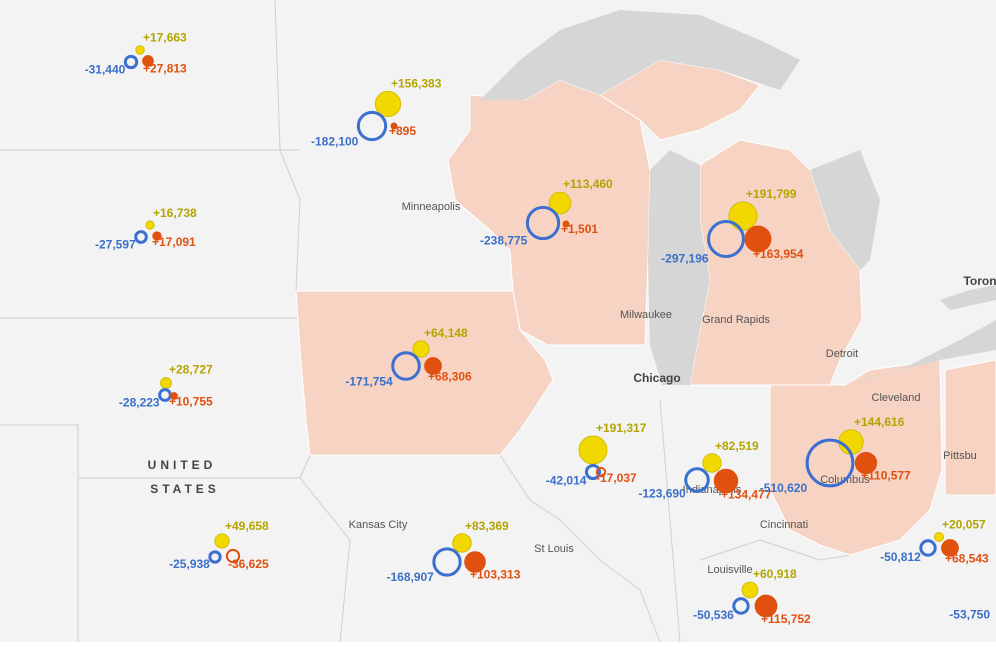  What do you see at coordinates (970, 427) in the screenshot?
I see `state-pennsylvania` at bounding box center [970, 427].